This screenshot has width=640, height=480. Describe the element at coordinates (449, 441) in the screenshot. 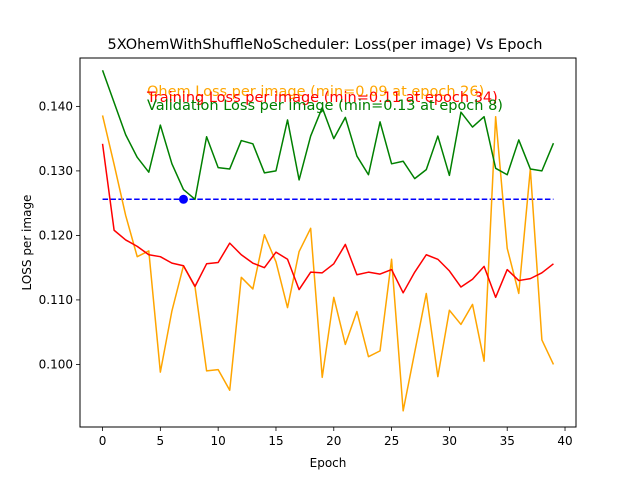

I see `x-tick-label: 30` at that location.